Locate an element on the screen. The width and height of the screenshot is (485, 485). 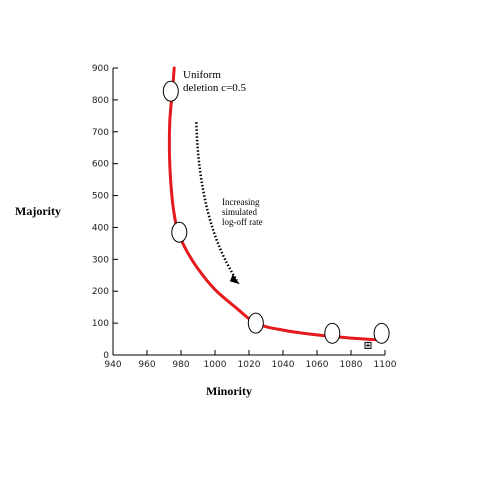
y-tick-label: 100 is located at coordinates (100, 324).